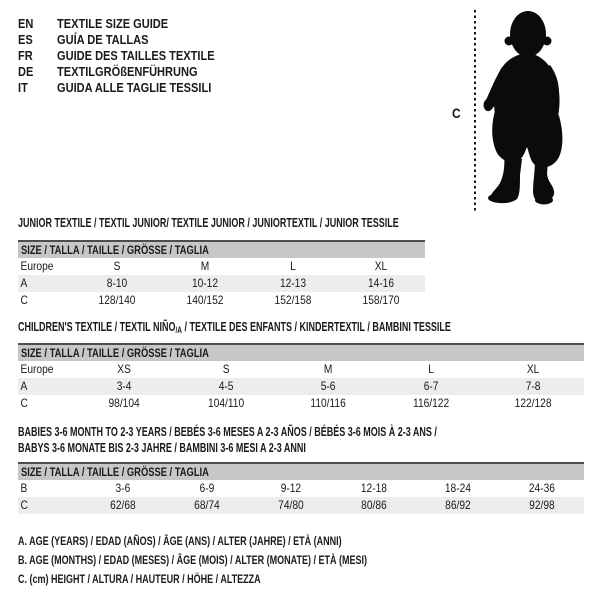 The image size is (600, 600). I want to click on language-row-it: IT GUIDA ALLE TAGLIE TESSILI, so click(130, 88).